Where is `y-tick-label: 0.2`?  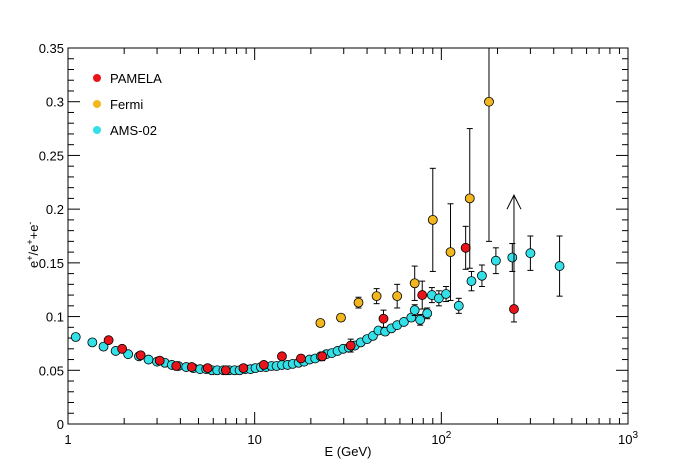 y-tick-label: 0.2 is located at coordinates (55, 209).